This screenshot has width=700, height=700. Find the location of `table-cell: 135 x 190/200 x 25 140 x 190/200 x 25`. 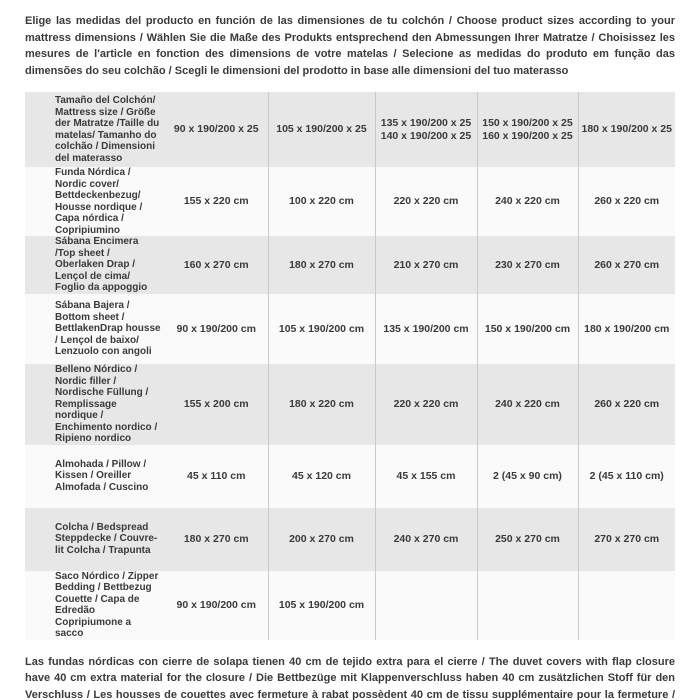

table-cell: 135 x 190/200 x 25 140 x 190/200 x 25 is located at coordinates (425, 129).